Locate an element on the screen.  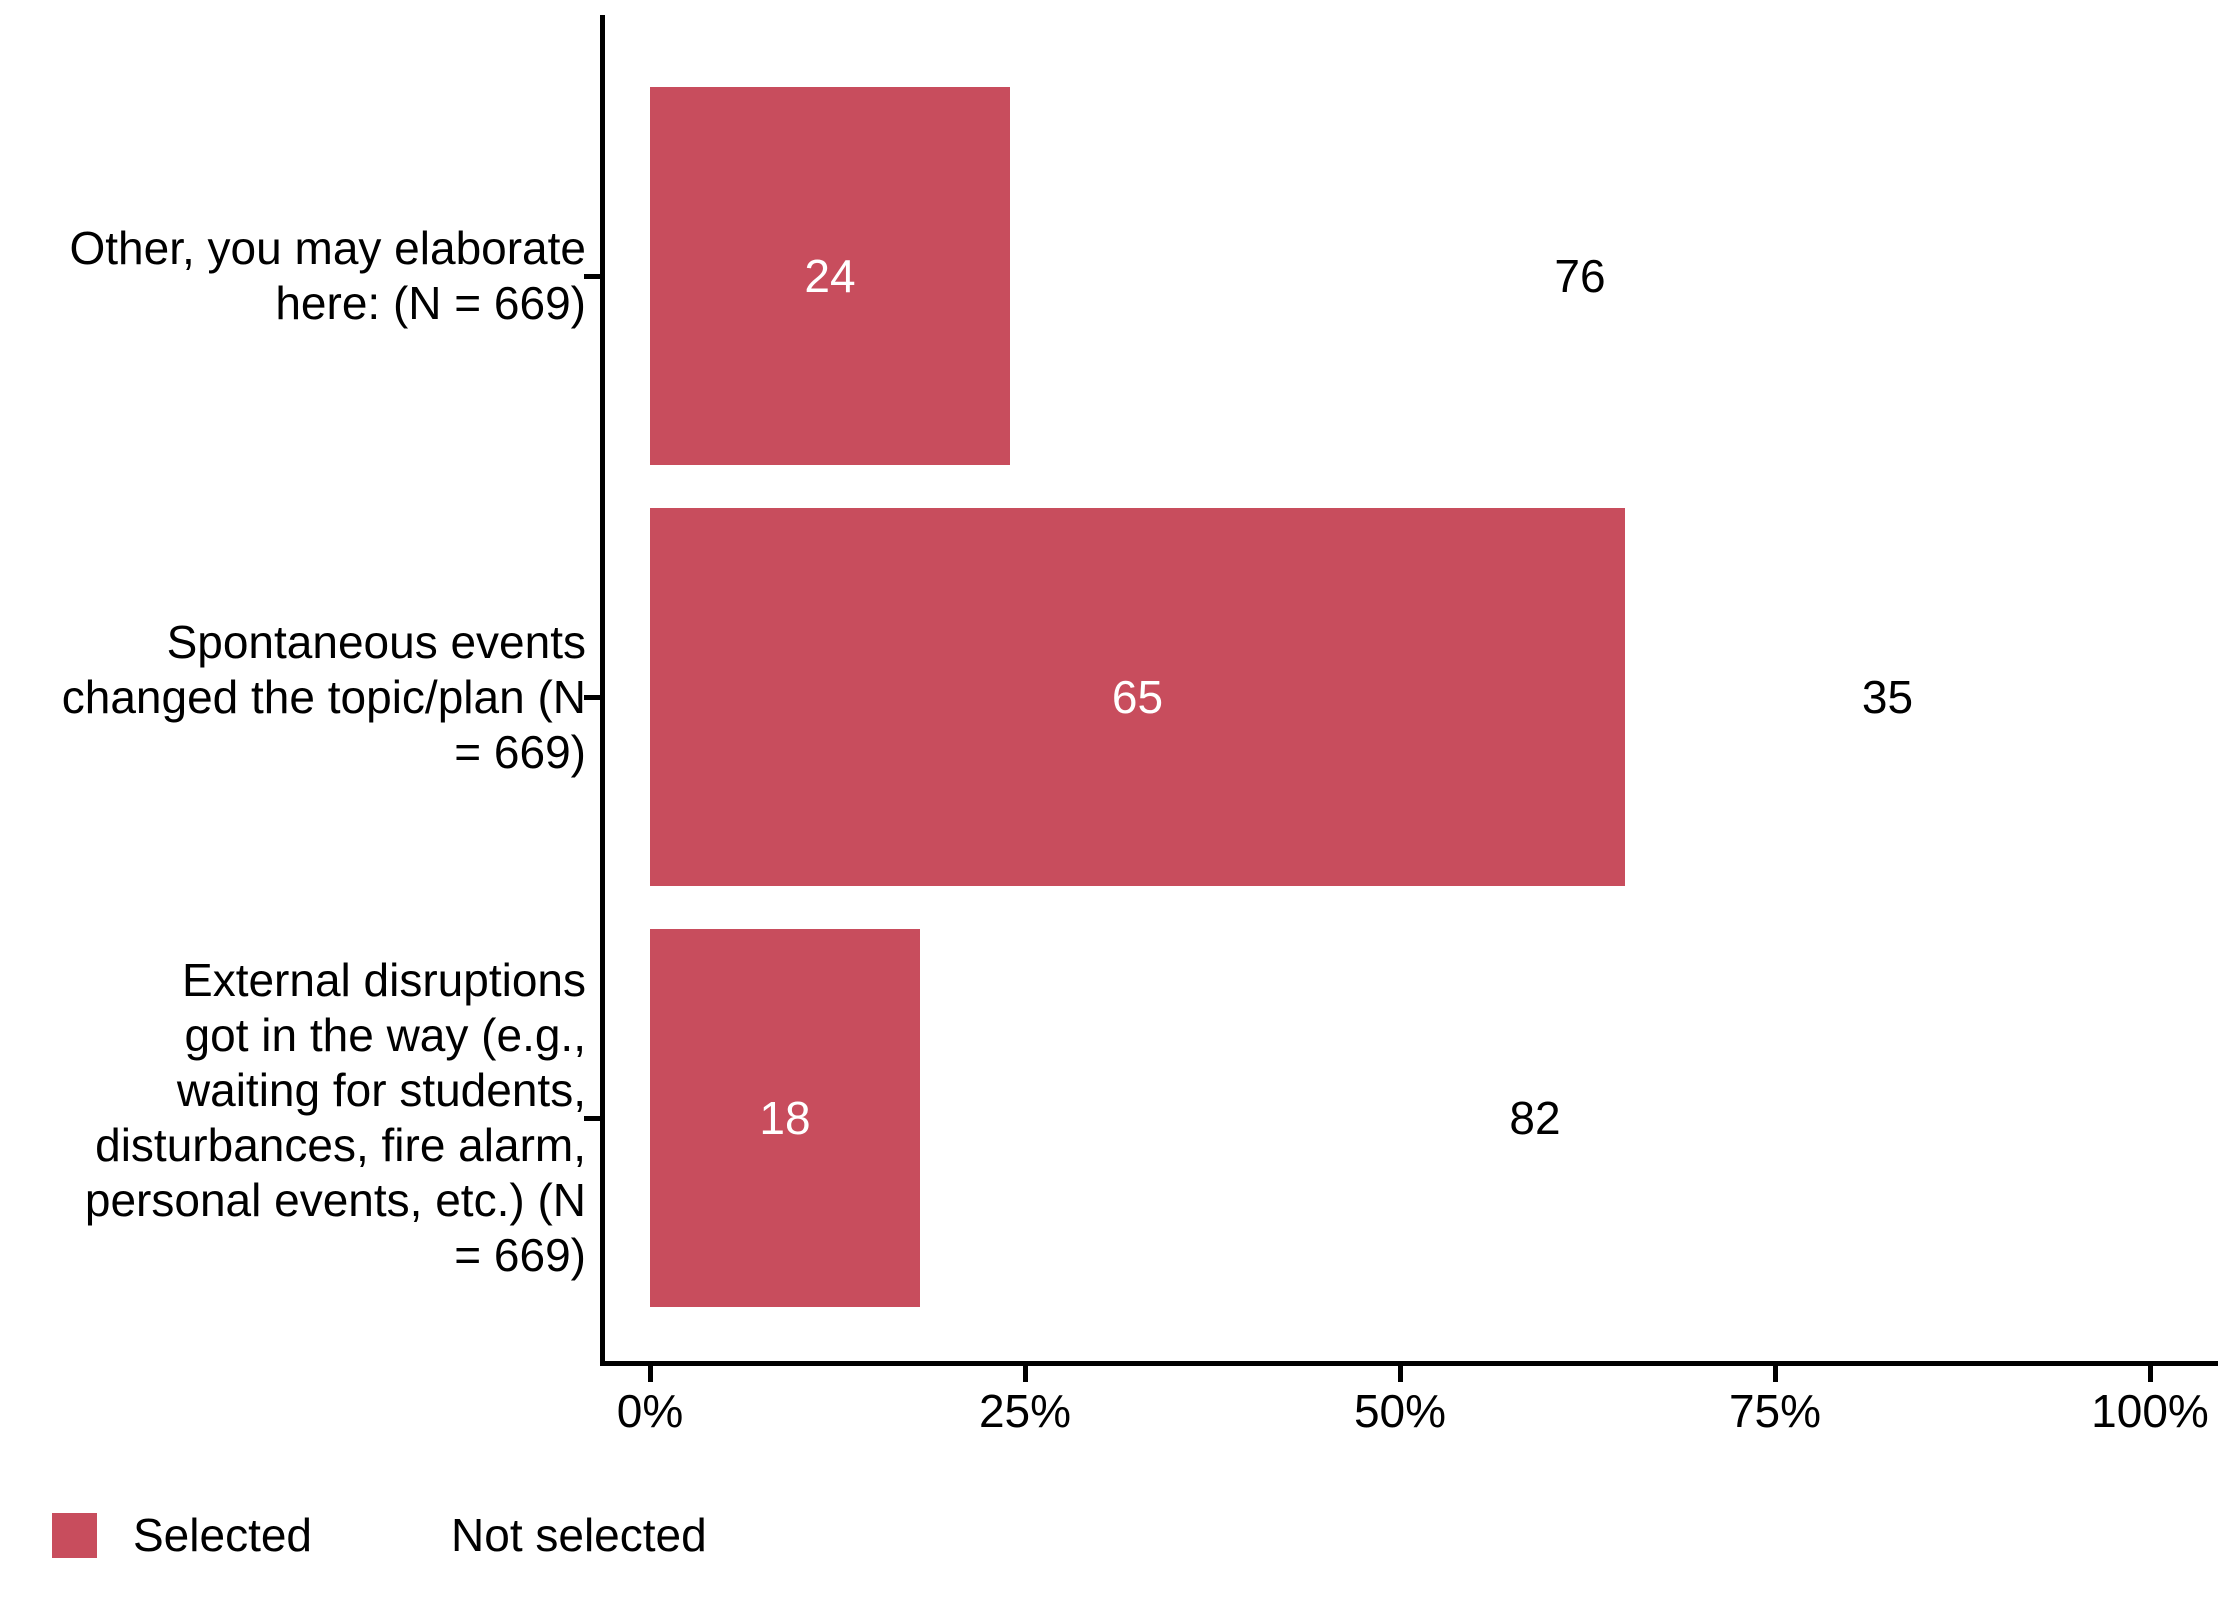
bar-value-selected: 24 is located at coordinates (830, 276).